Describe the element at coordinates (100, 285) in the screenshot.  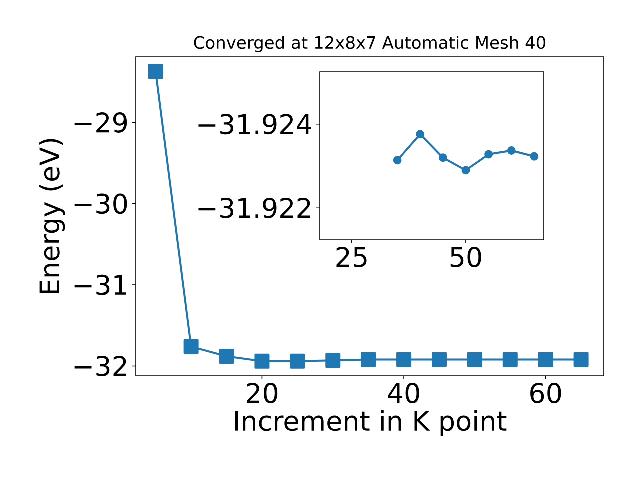
I see `y-tick-label: −31` at that location.